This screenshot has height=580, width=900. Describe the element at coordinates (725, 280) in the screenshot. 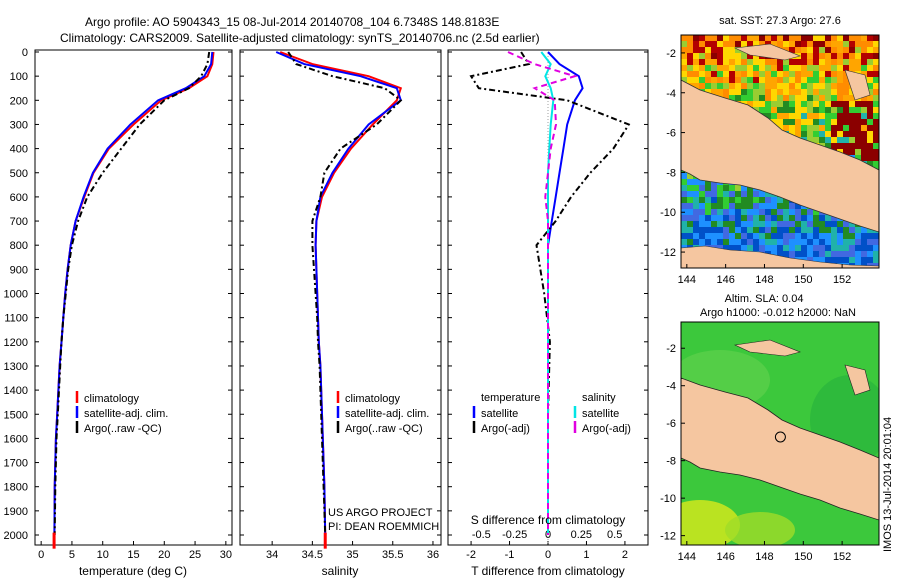

I see `map-lon-label: 146` at that location.